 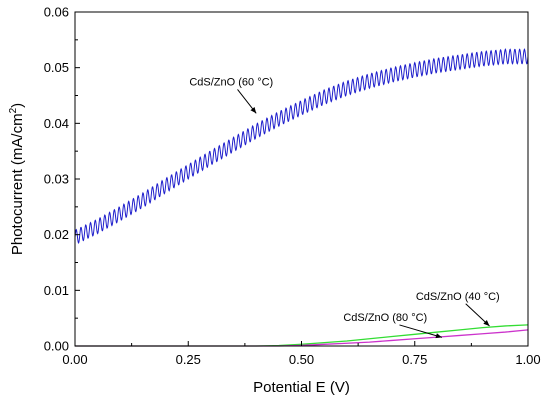 I want to click on y-tick-label: 0.02, so click(x=56, y=234).